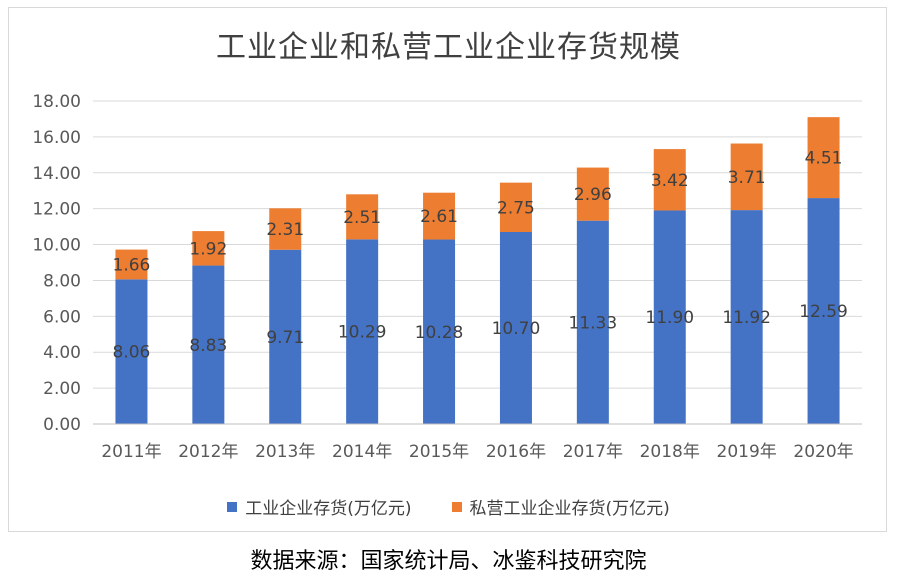  I want to click on data-label-private: 2.75, so click(516, 208).